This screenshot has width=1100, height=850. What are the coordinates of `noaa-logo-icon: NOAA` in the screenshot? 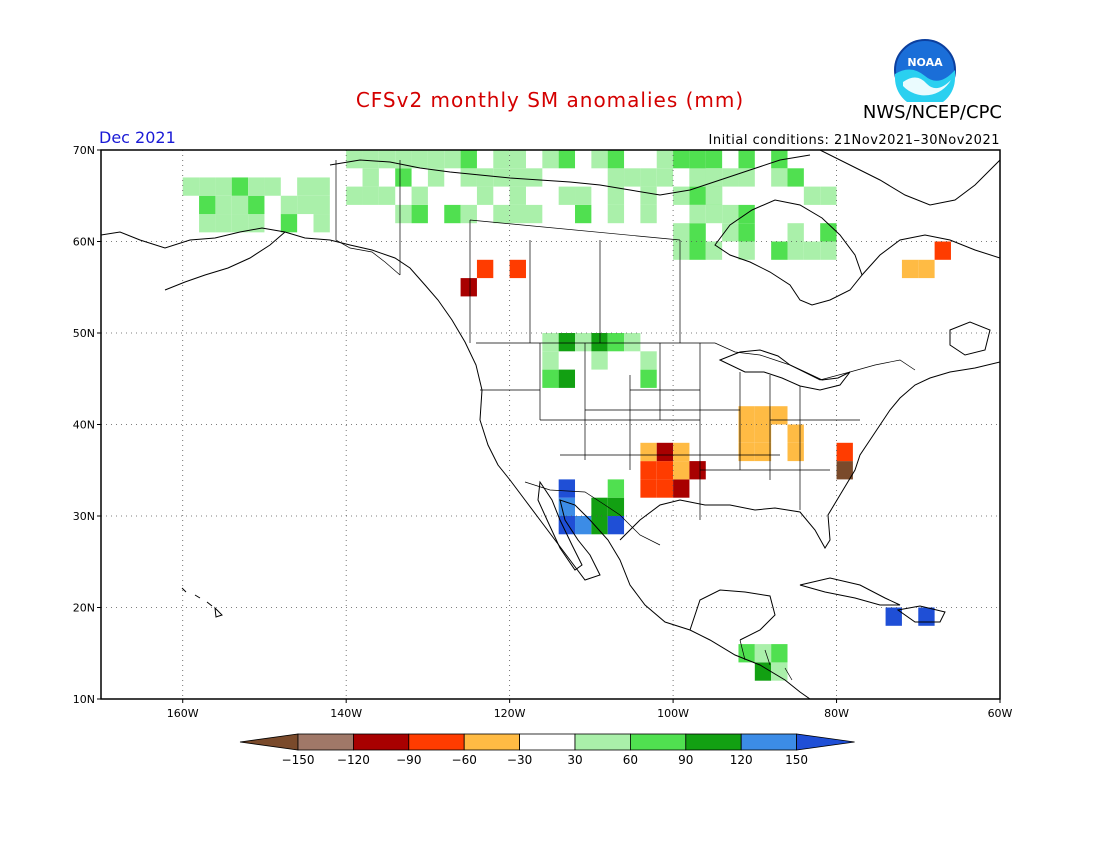 It's located at (925, 70).